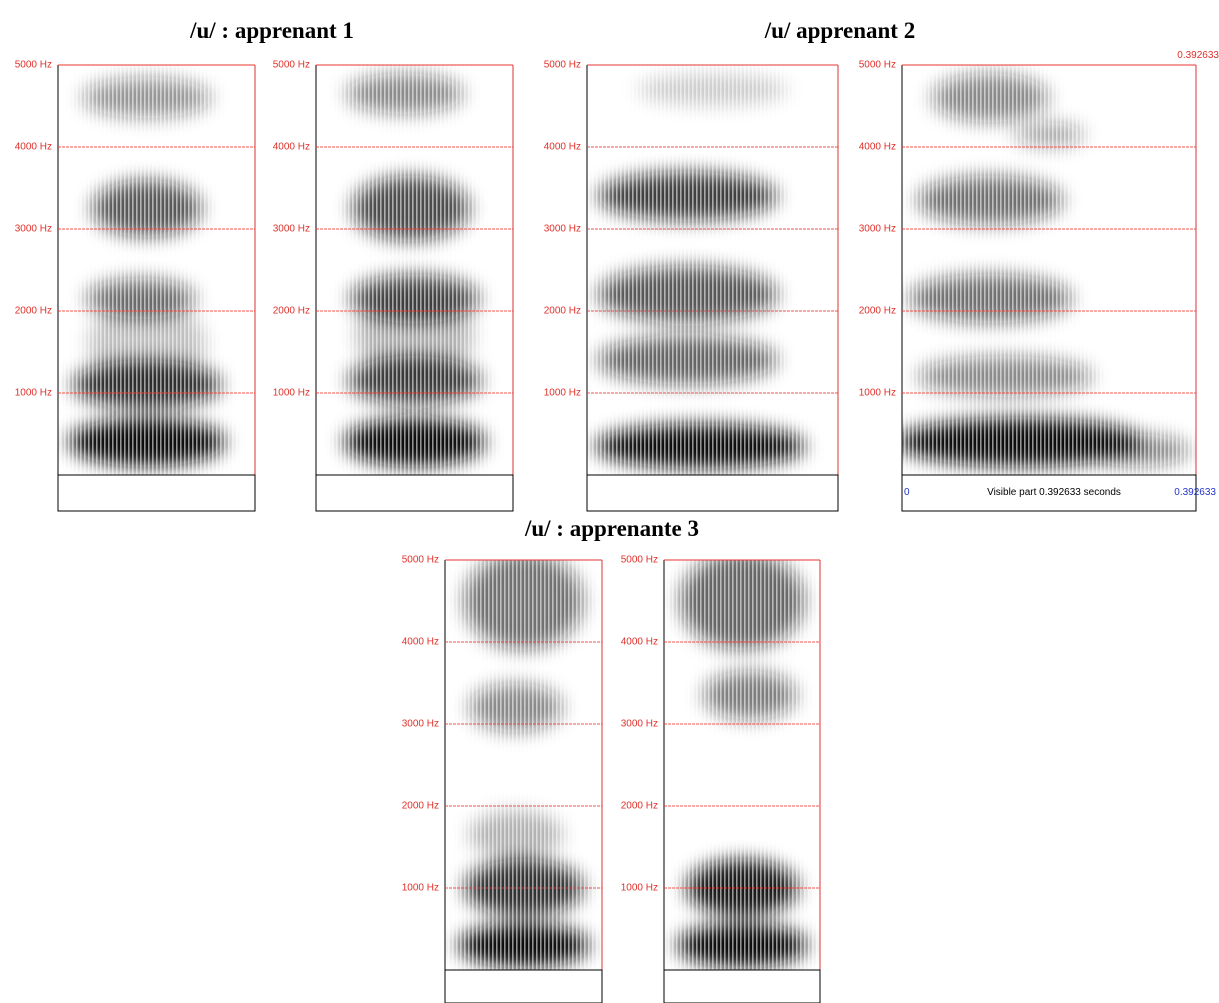 The image size is (1219, 1003). Describe the element at coordinates (271, 30) in the screenshot. I see `title: /u/ : apprenant 1` at that location.